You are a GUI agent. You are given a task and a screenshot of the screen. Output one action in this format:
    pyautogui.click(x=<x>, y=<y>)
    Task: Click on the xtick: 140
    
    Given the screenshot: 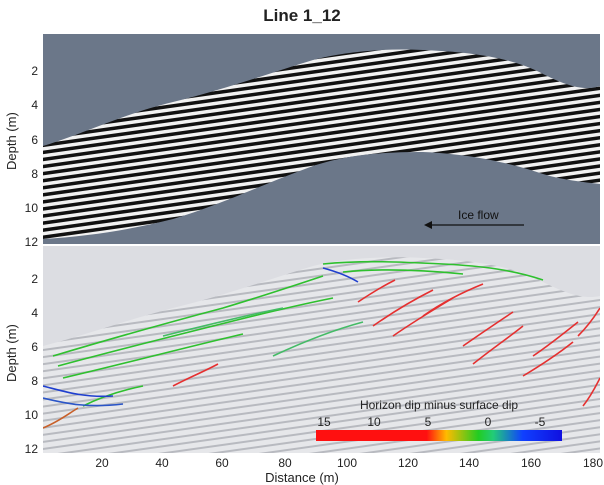 What is the action you would take?
    pyautogui.click(x=469, y=463)
    